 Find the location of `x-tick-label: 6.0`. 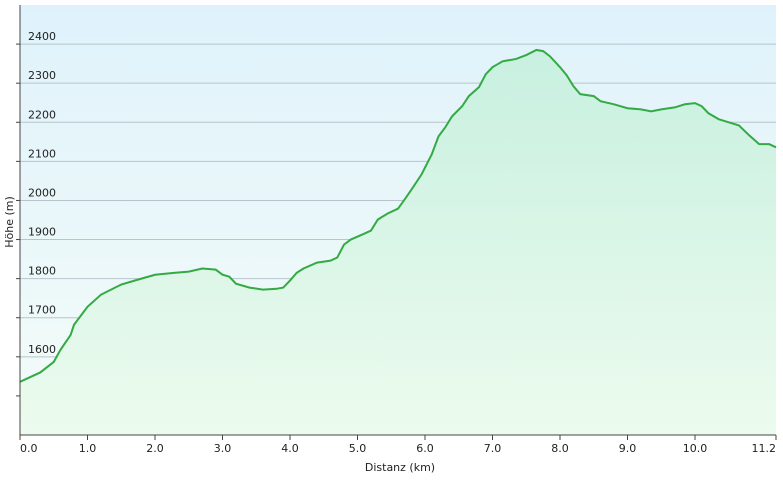

x-tick-label: 6.0 is located at coordinates (425, 448).